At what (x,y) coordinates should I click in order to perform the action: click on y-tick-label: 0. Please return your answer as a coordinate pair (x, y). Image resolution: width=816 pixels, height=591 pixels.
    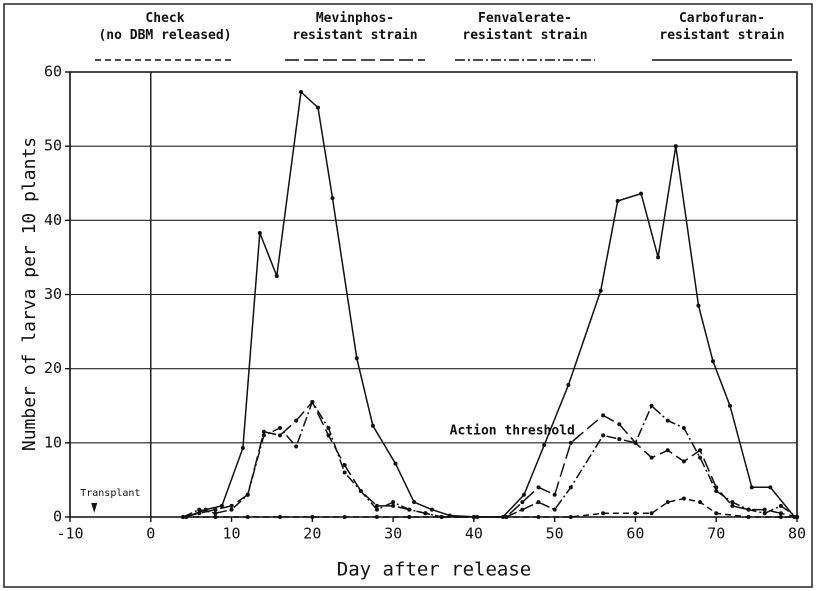
    Looking at the image, I should click on (57, 517).